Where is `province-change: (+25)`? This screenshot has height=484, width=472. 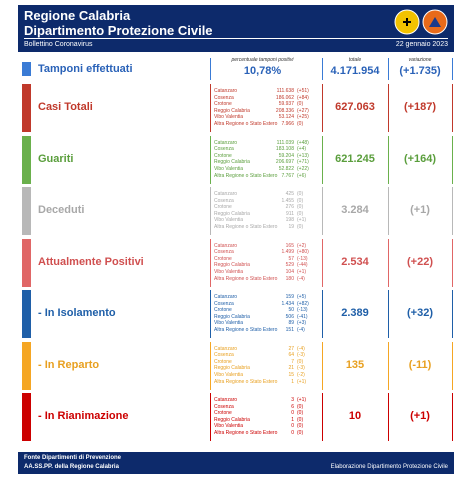
province-change: (+25) is located at coordinates (303, 117).